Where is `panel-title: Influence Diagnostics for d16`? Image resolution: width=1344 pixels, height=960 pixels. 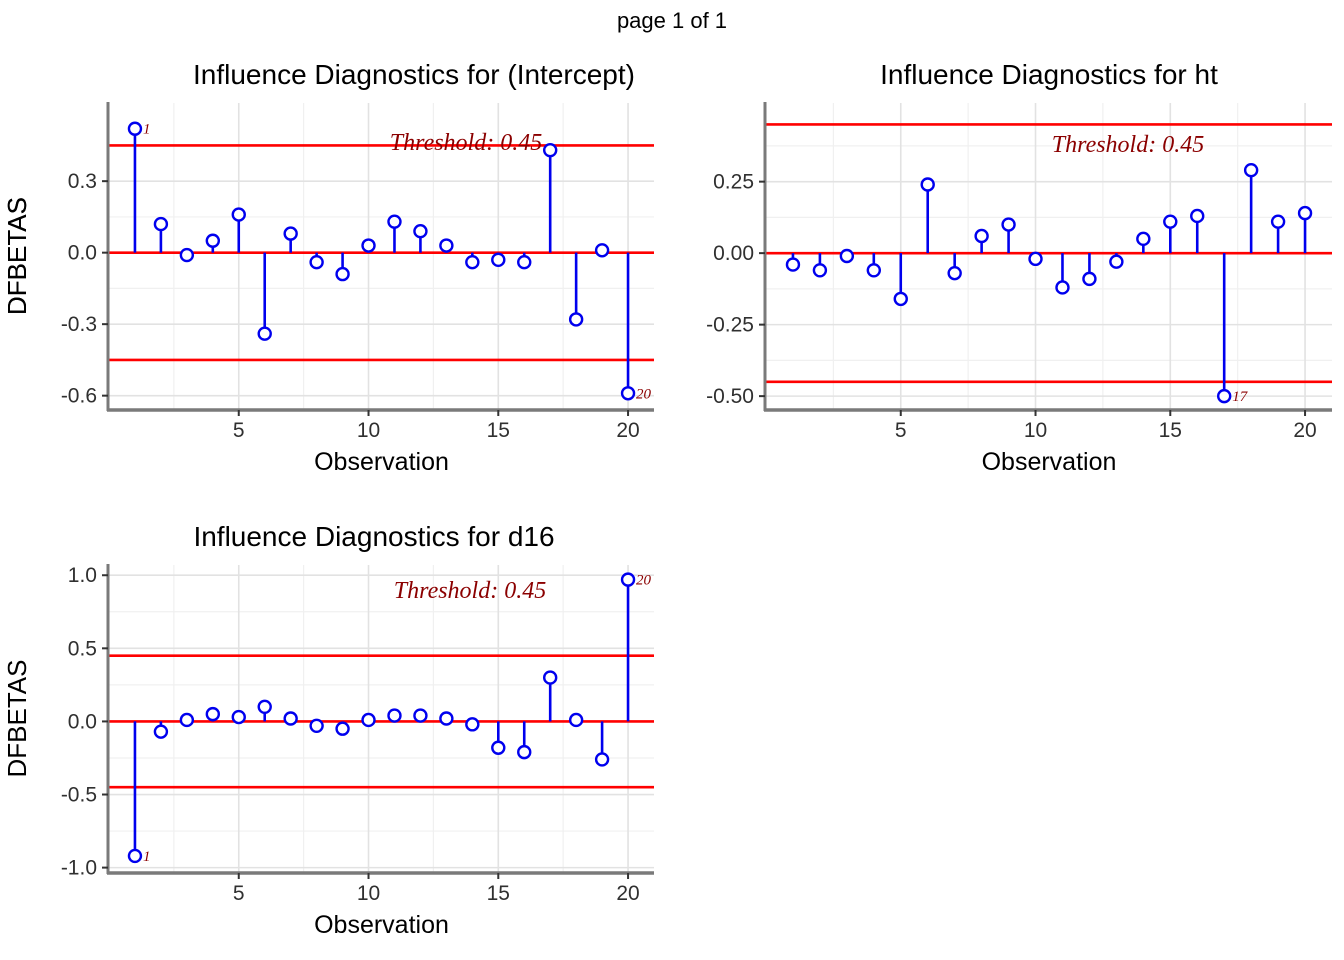 panel-title: Influence Diagnostics for d16 is located at coordinates (373, 536).